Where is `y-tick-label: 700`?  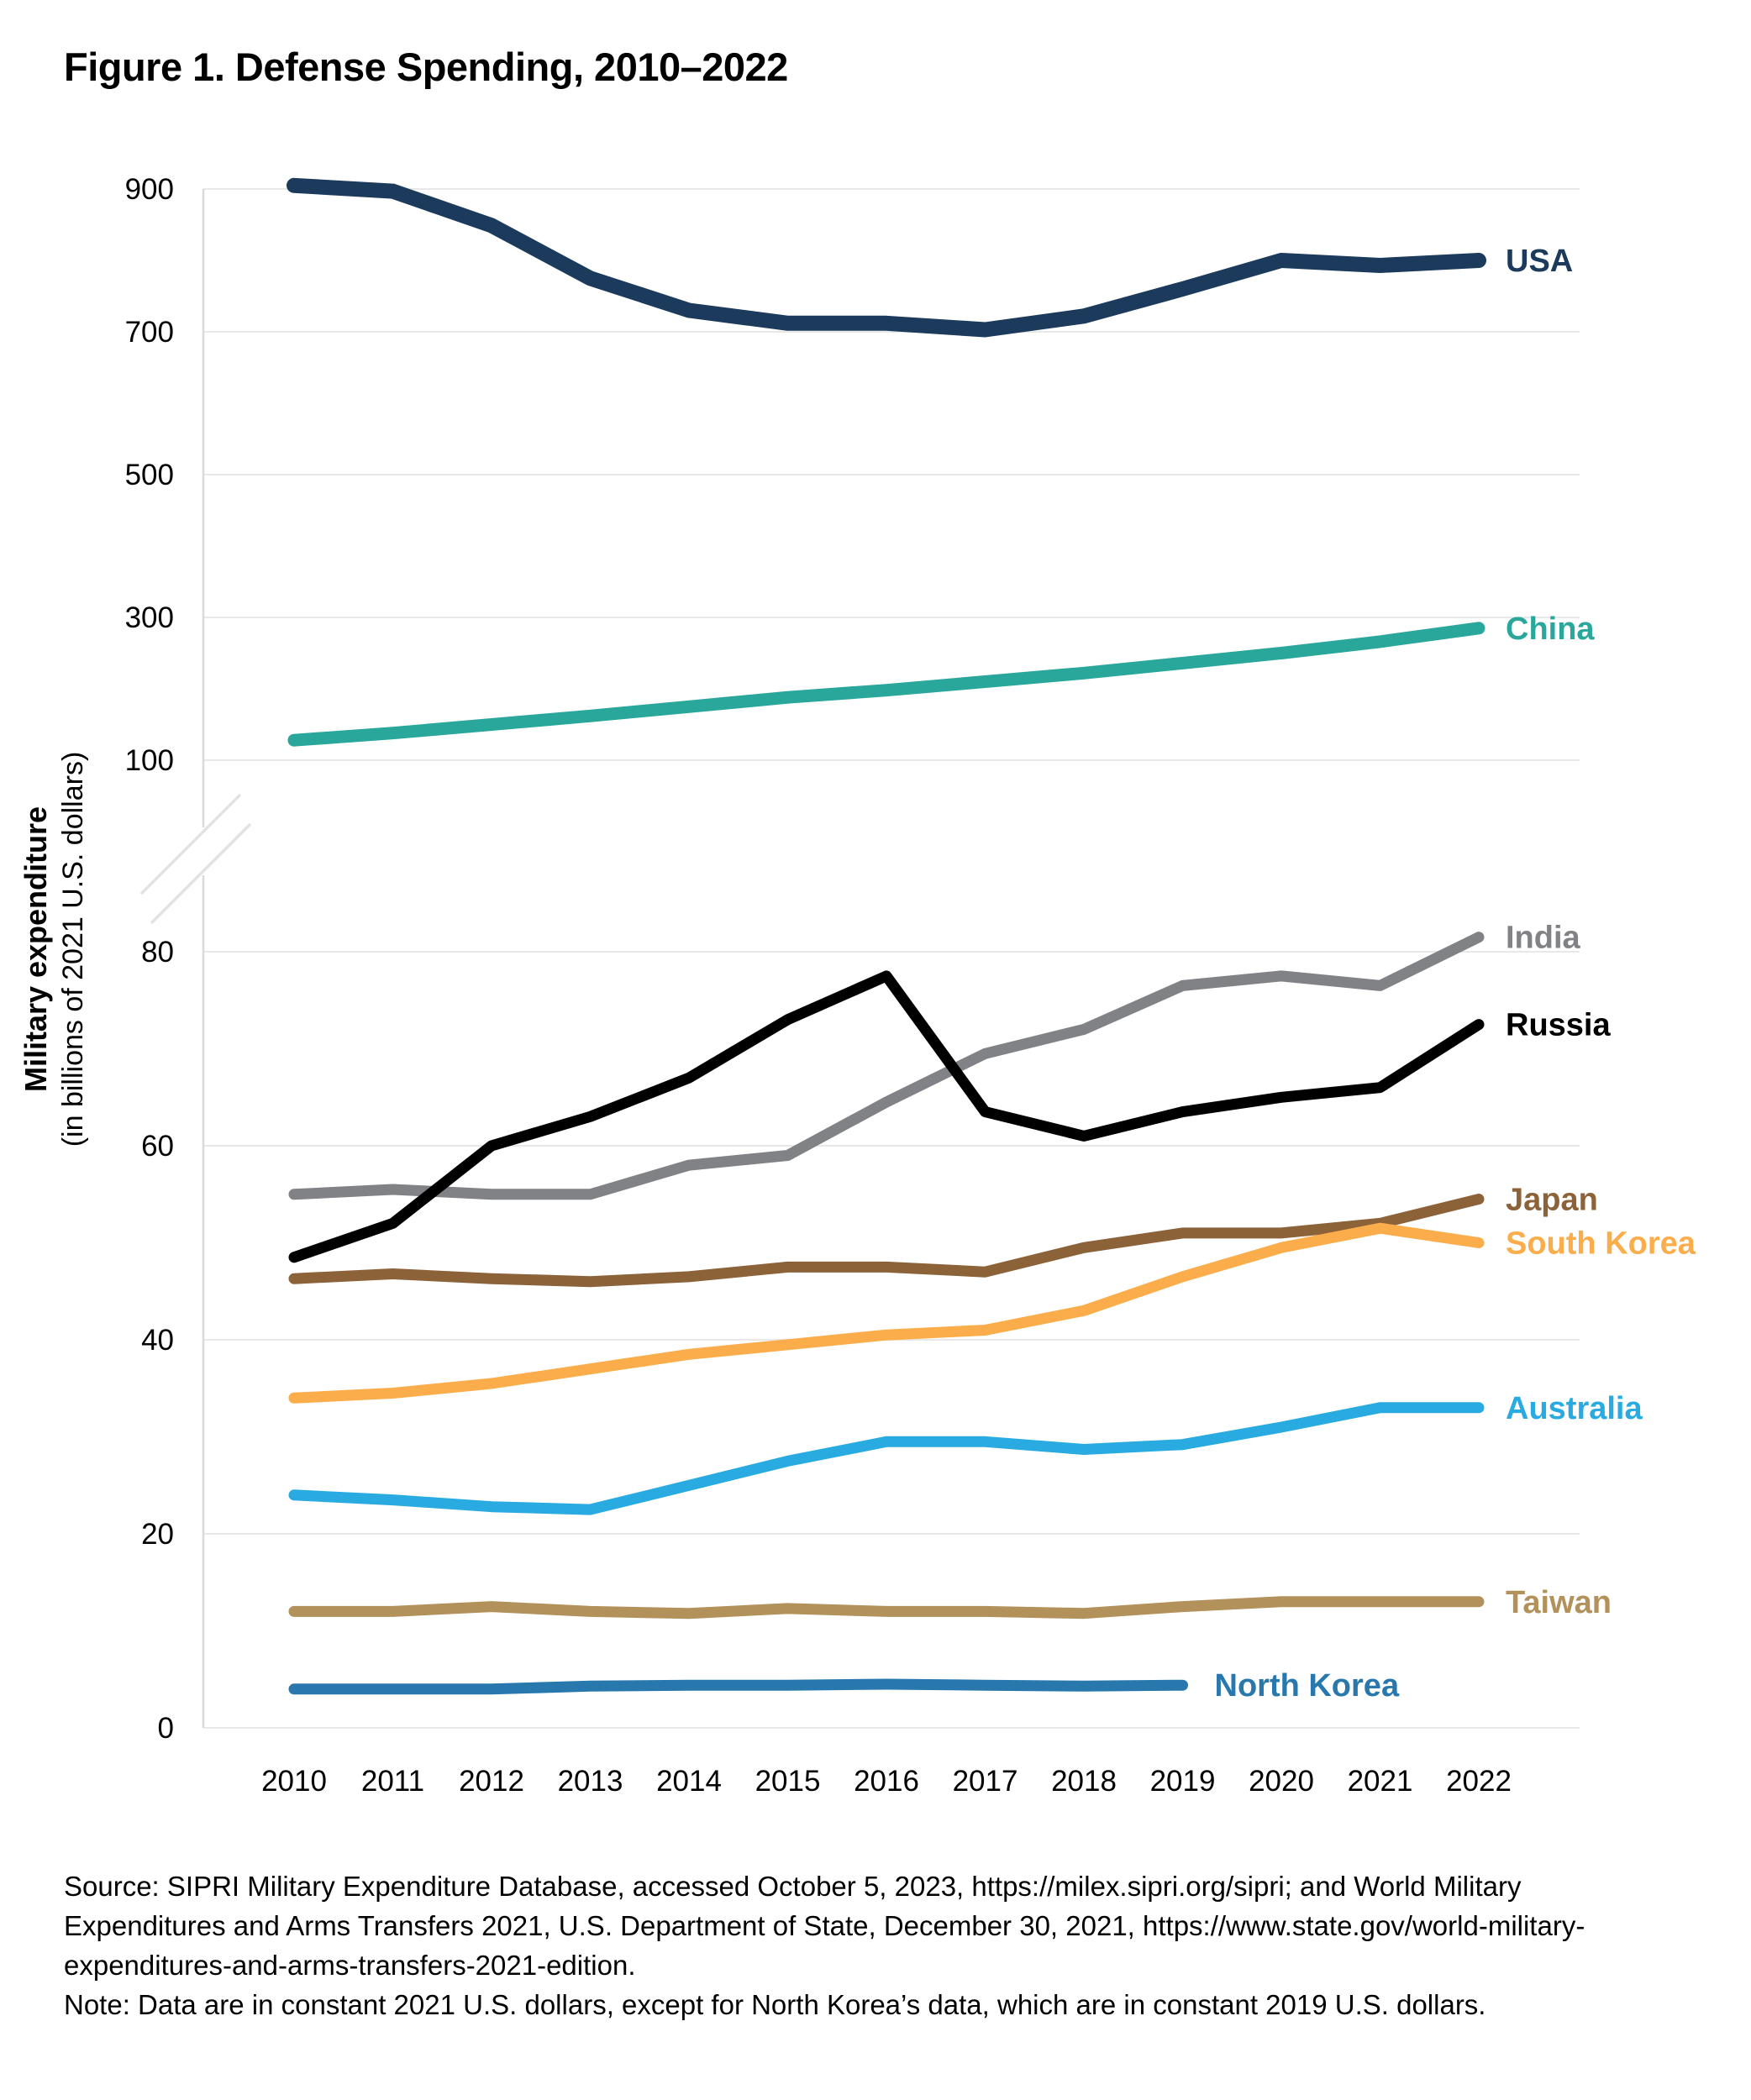
y-tick-label: 700 is located at coordinates (149, 332).